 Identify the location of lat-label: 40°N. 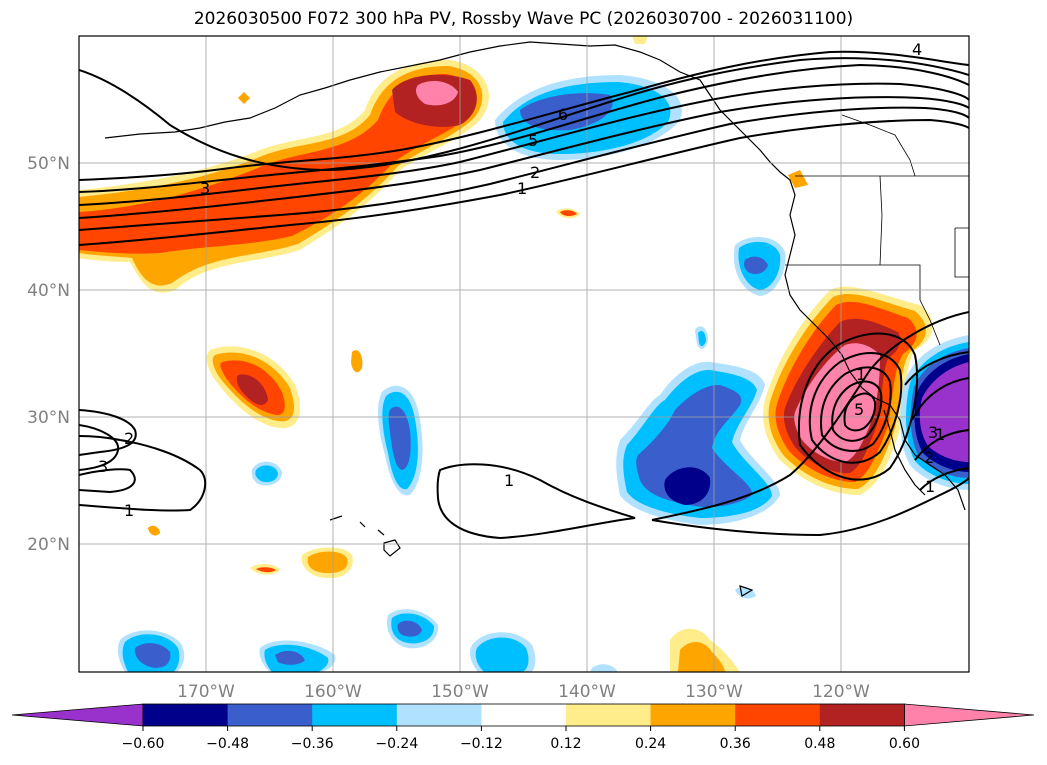
(48, 291).